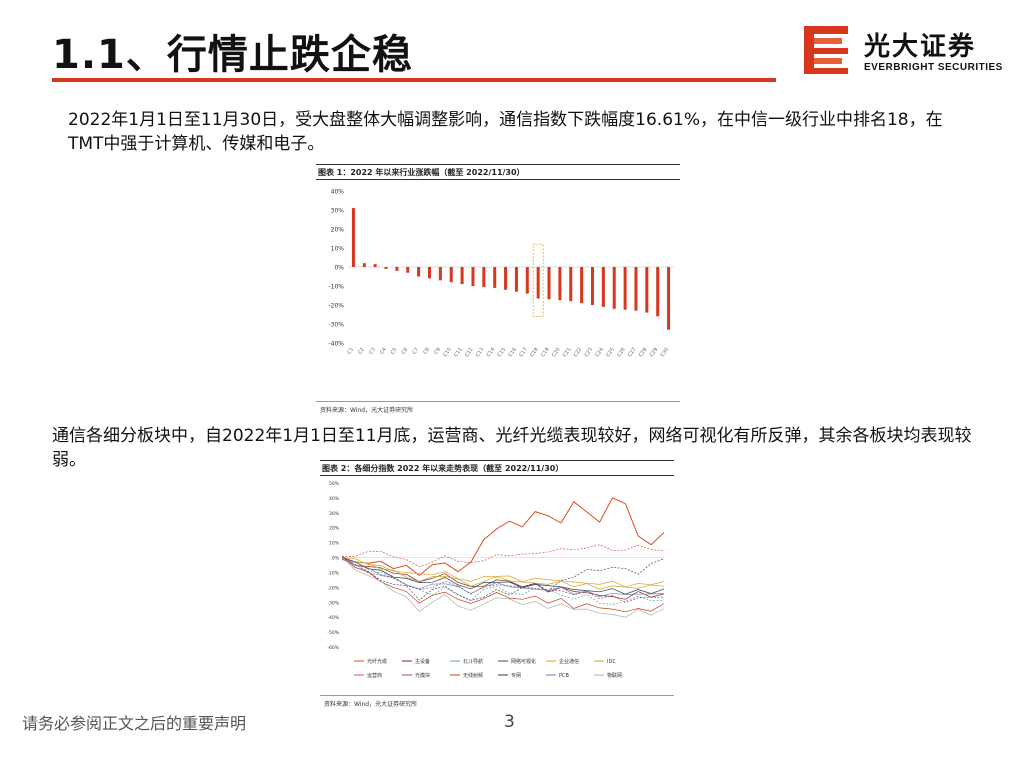 This screenshot has height=768, width=1024. Describe the element at coordinates (502, 353) in the screenshot. I see `x-tick-label: C15` at that location.